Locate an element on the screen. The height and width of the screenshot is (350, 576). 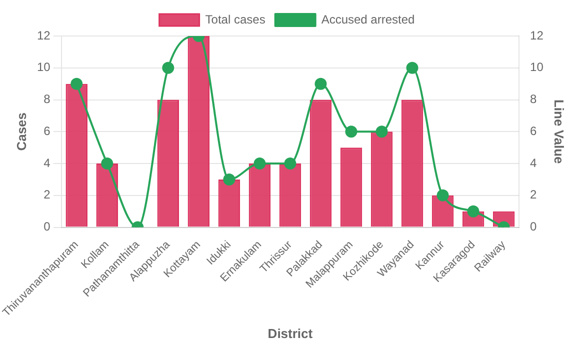
y2-tick-label: 2 is located at coordinates (534, 195).